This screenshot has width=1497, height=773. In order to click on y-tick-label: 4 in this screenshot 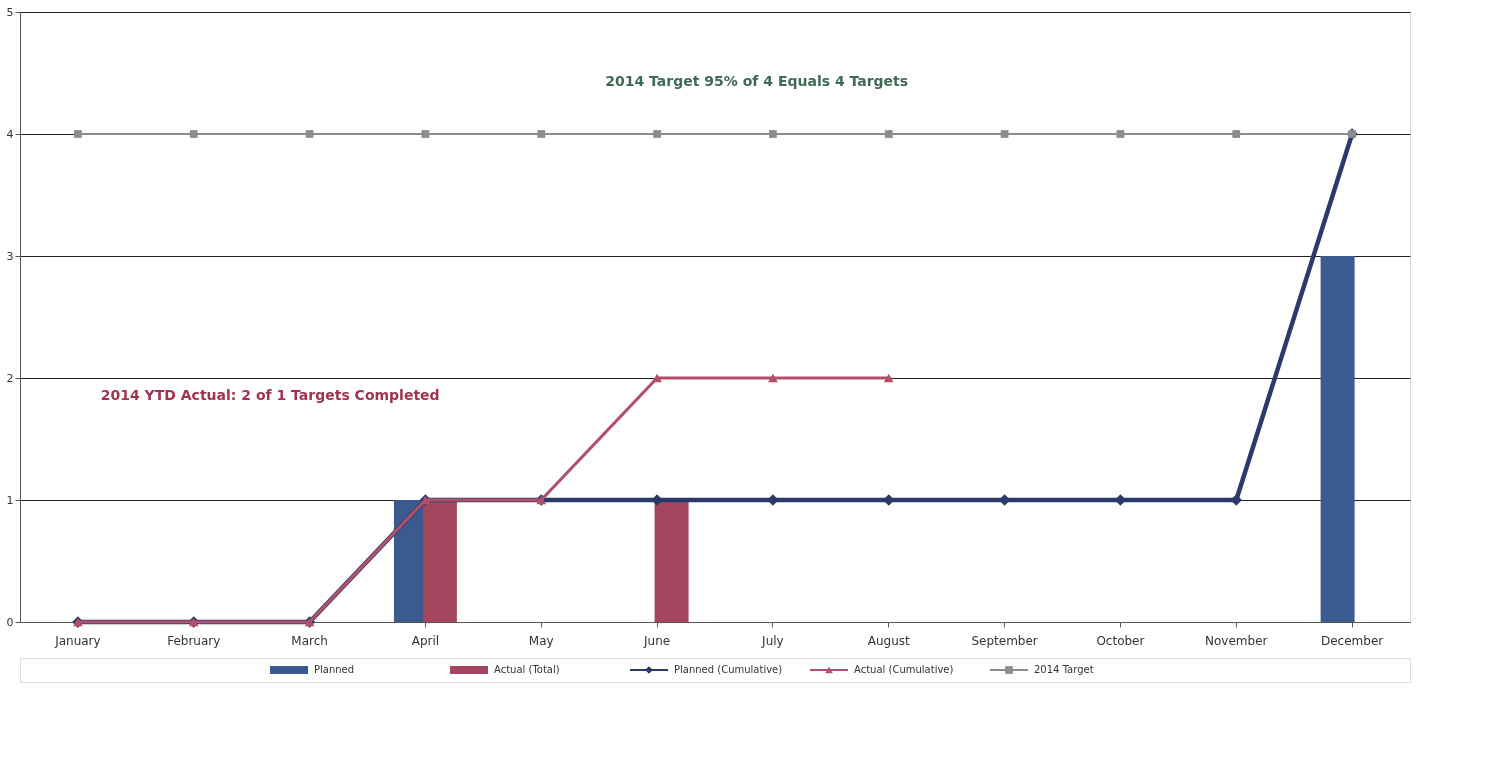, I will do `click(10, 134)`.